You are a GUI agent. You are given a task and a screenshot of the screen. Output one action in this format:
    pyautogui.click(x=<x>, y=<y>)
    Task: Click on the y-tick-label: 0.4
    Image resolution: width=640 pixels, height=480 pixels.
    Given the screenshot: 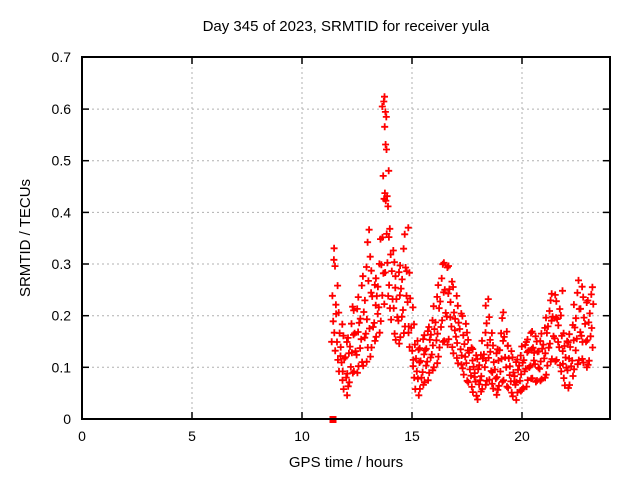 What is the action you would take?
    pyautogui.click(x=62, y=212)
    